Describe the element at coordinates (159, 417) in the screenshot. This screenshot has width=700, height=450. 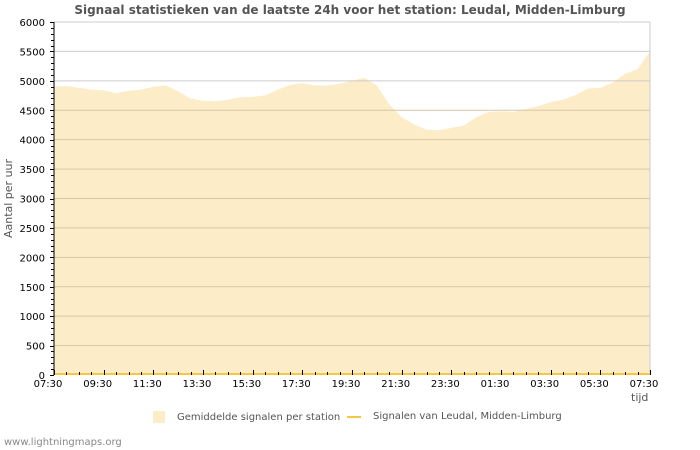
I see `area-swatch-icon` at that location.